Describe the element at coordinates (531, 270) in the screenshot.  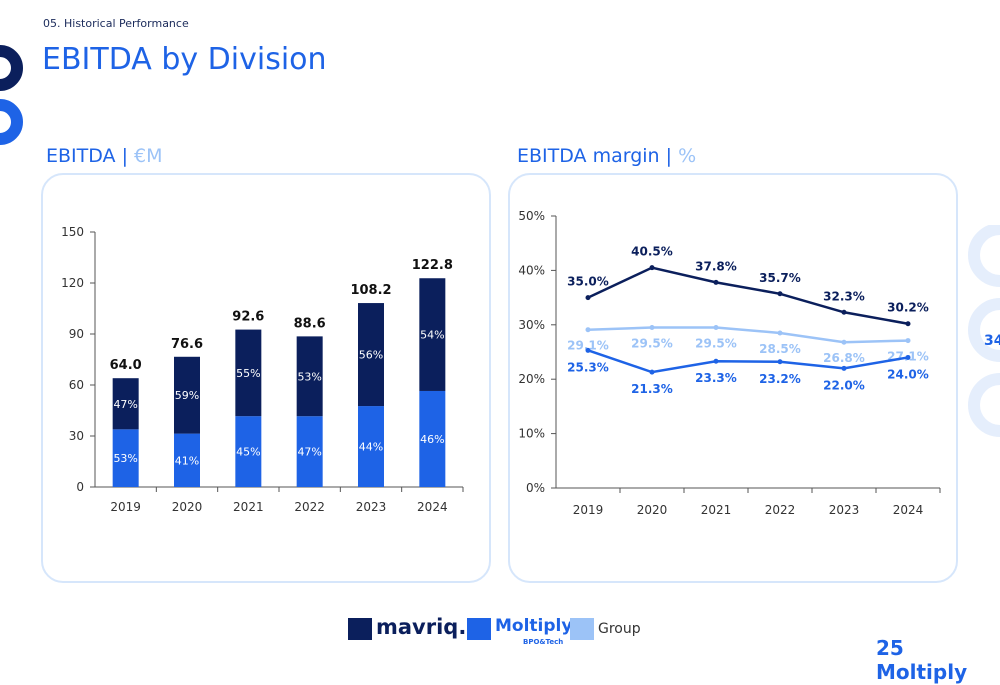
I see `y-tick-label: 40%` at that location.